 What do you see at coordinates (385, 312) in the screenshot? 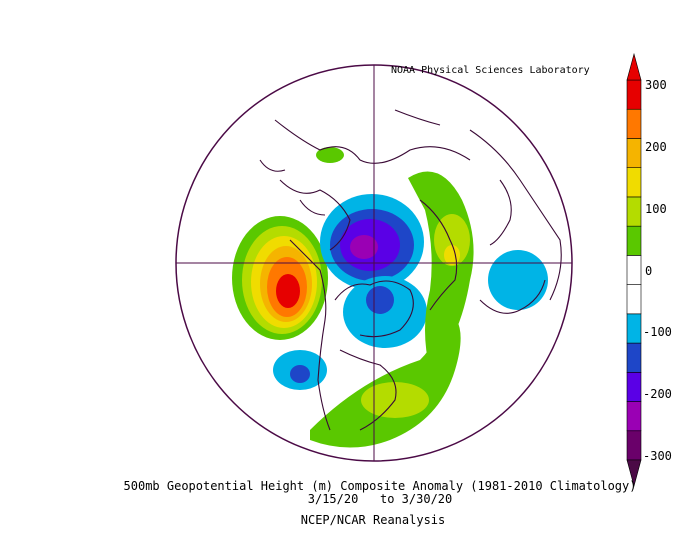
I see `negative-anomaly-canada` at bounding box center [385, 312].